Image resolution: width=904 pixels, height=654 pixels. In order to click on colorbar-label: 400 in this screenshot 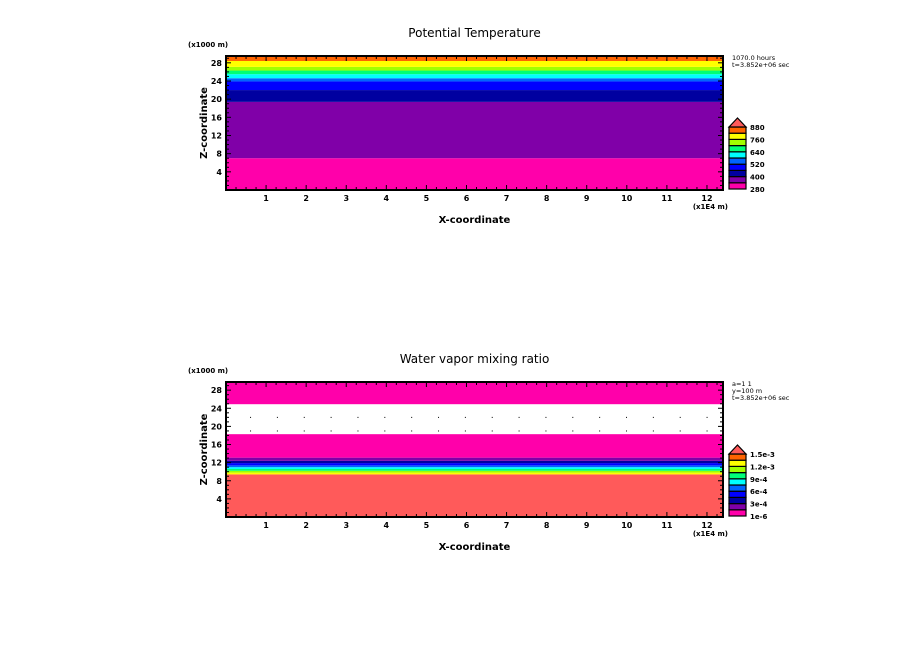, I will do `click(757, 178)`.